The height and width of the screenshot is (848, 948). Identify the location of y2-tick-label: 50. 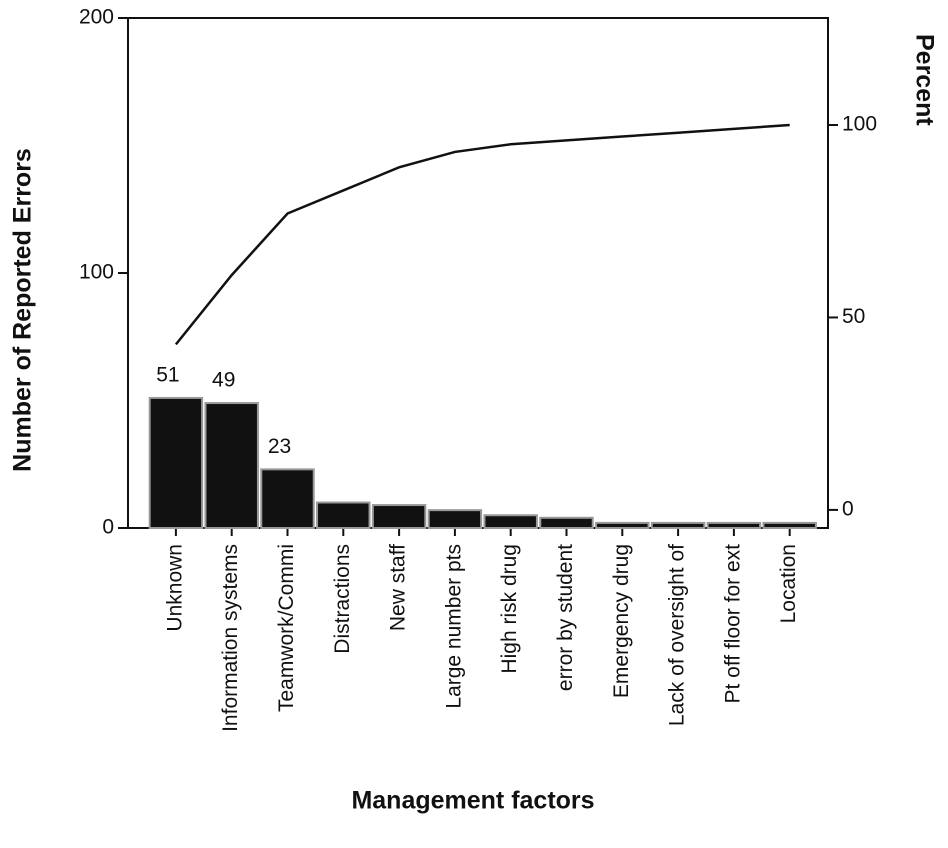
(853, 316).